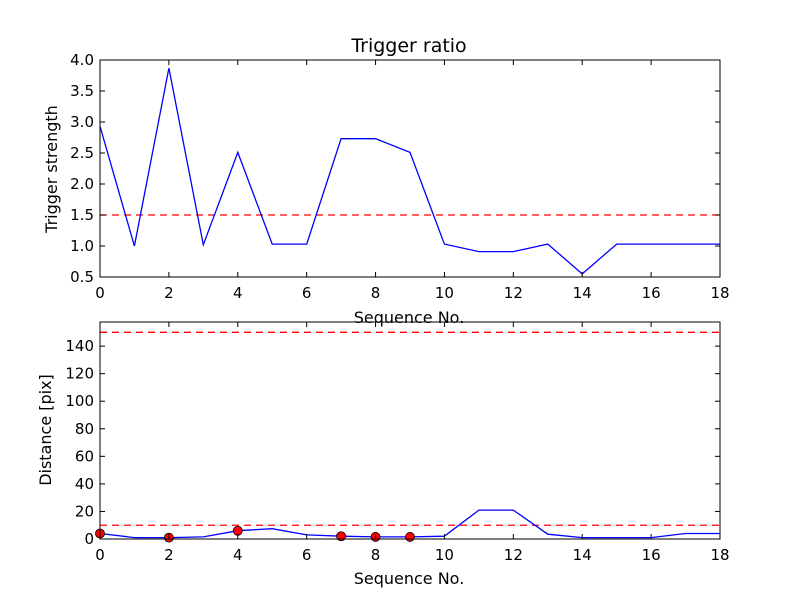 This screenshot has height=600, width=800. Describe the element at coordinates (84, 511) in the screenshot. I see `y-tick-label: 20` at that location.